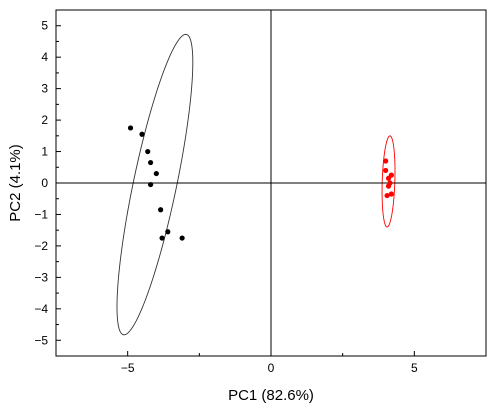 Image resolution: width=498 pixels, height=416 pixels. What do you see at coordinates (44, 26) in the screenshot?
I see `y-tick-label: 5` at bounding box center [44, 26].